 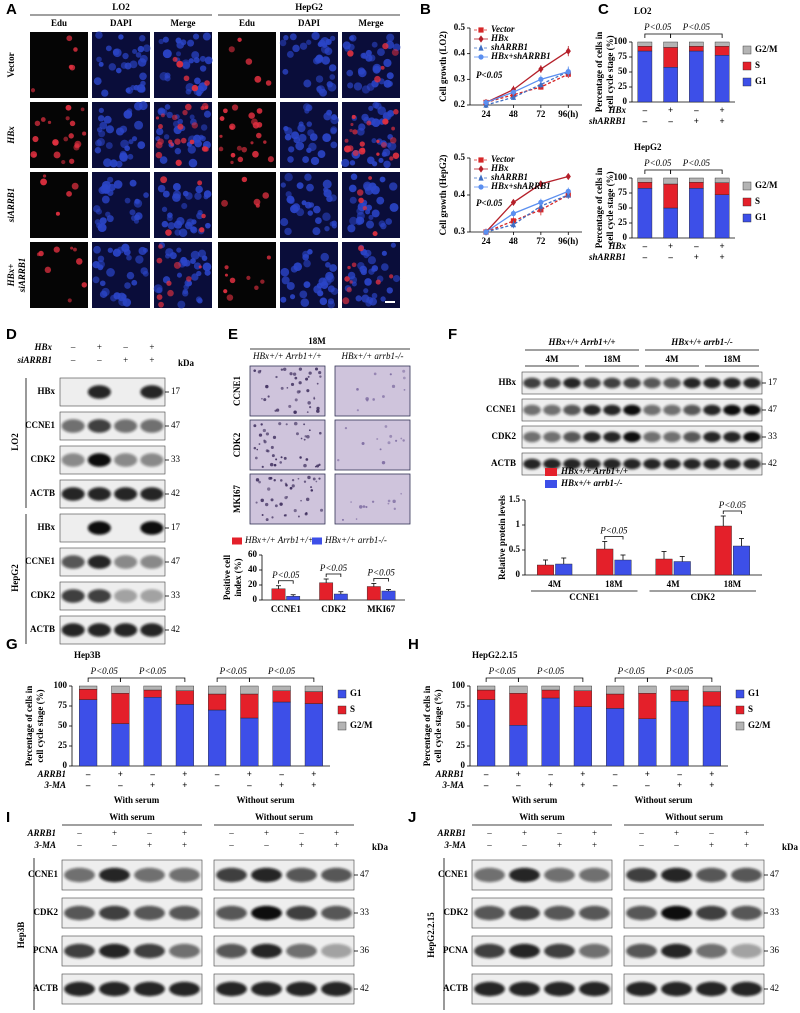 I want to click on group-label: With serum, so click(x=137, y=800).